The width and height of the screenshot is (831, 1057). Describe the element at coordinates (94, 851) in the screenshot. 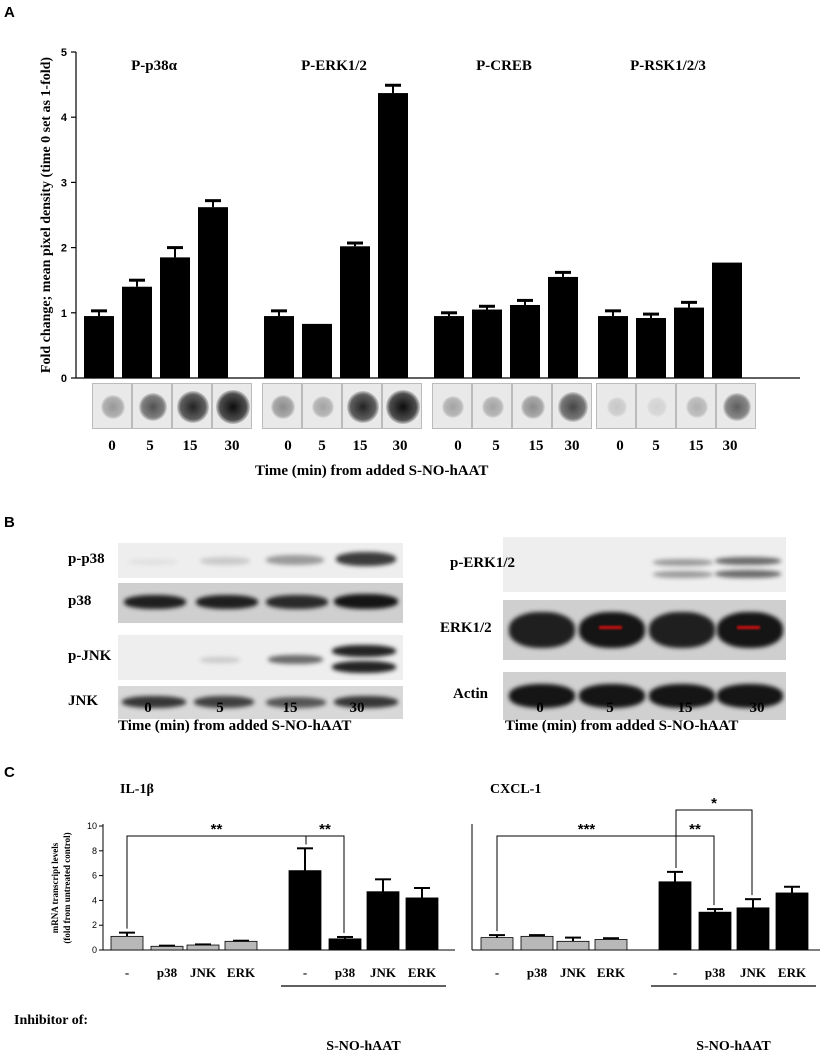

I see `panel-c-ytick-label: 8` at that location.